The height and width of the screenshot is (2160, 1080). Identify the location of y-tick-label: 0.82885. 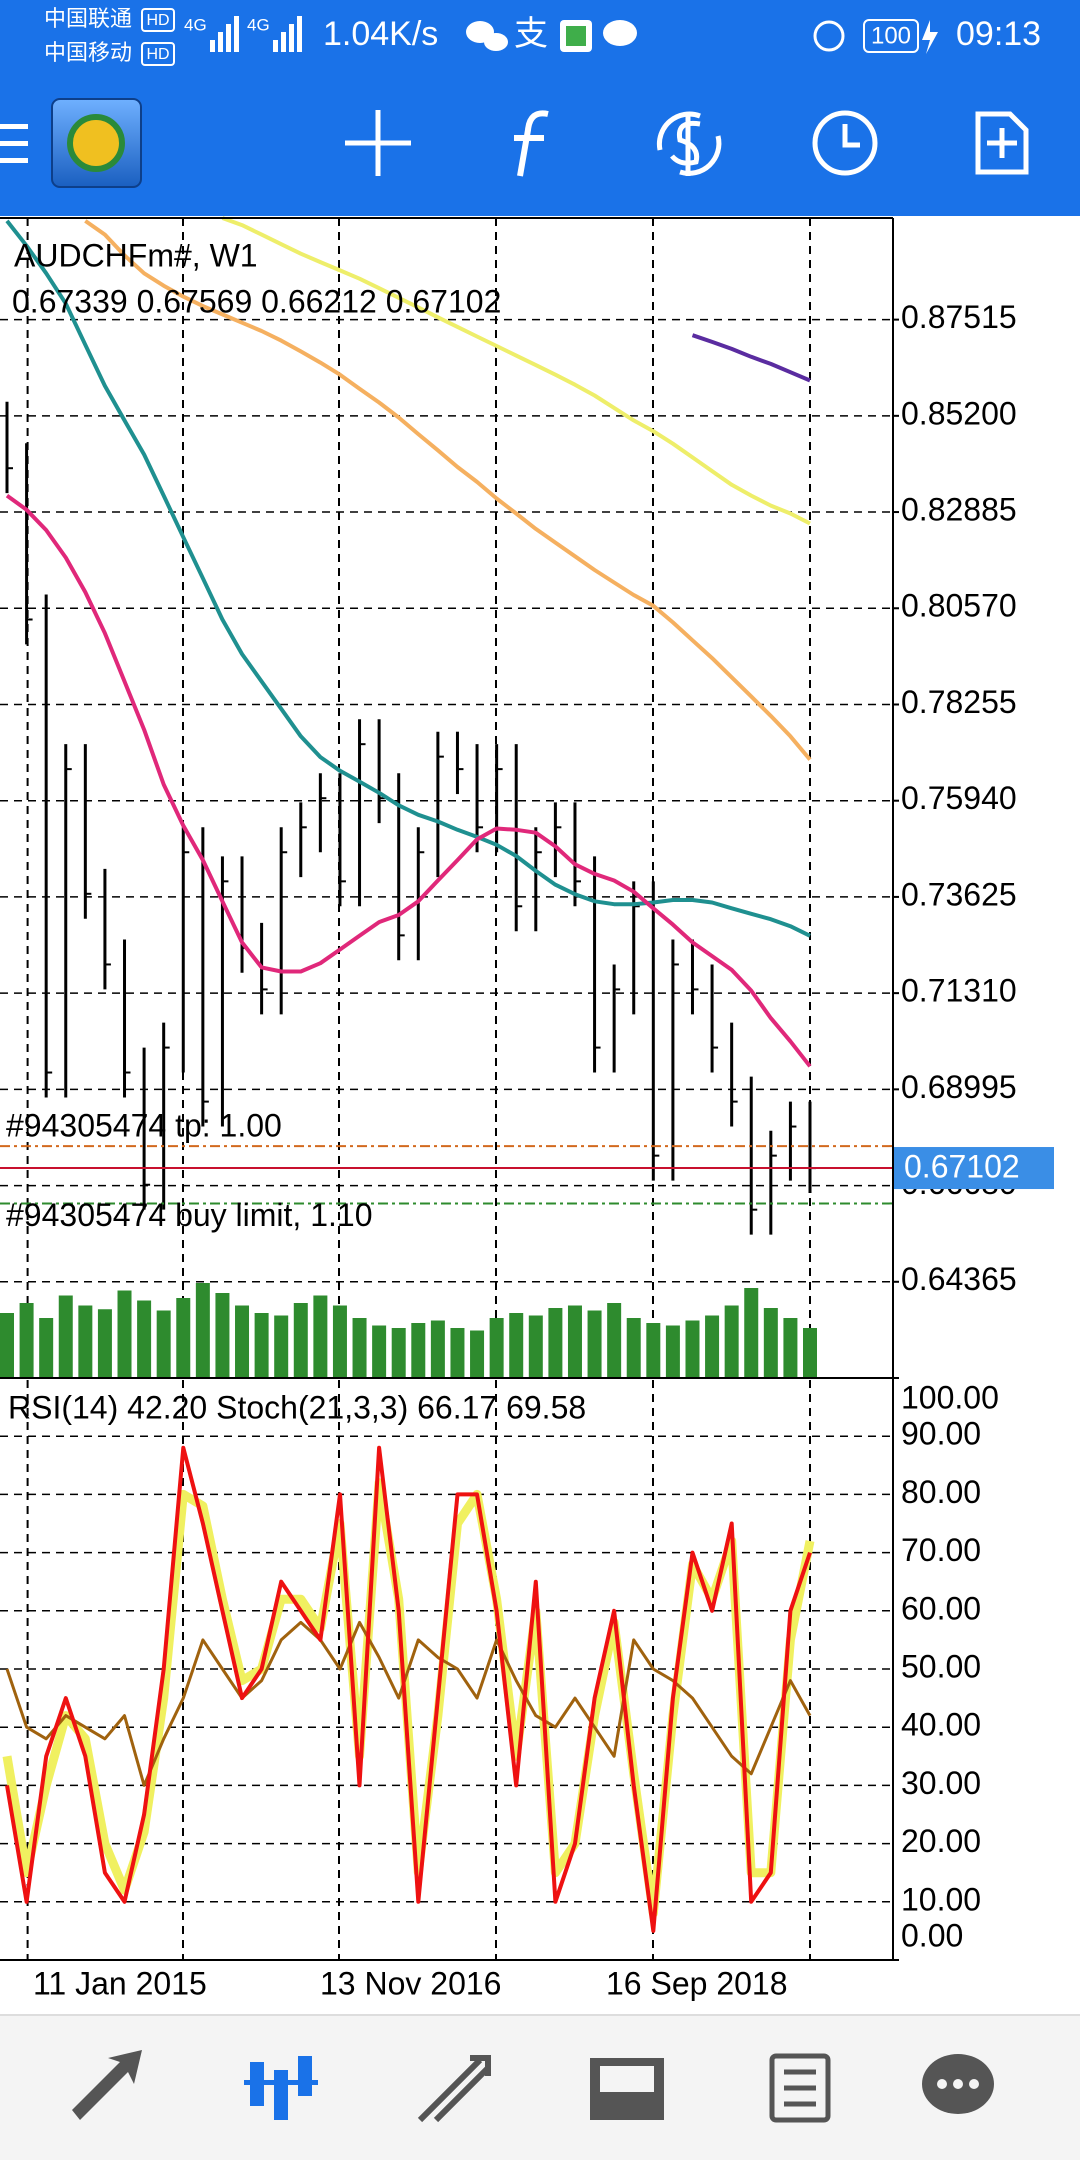
(959, 510).